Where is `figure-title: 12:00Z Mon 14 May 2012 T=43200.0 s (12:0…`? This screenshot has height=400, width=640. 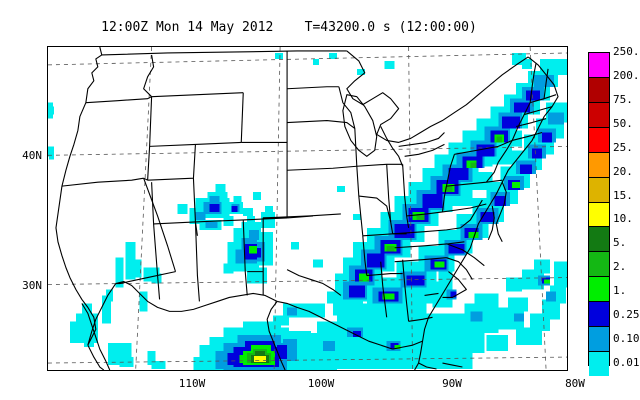 figure-title: 12:00Z Mon 14 May 2012 T=43200.0 s (12:0… is located at coordinates (289, 27).